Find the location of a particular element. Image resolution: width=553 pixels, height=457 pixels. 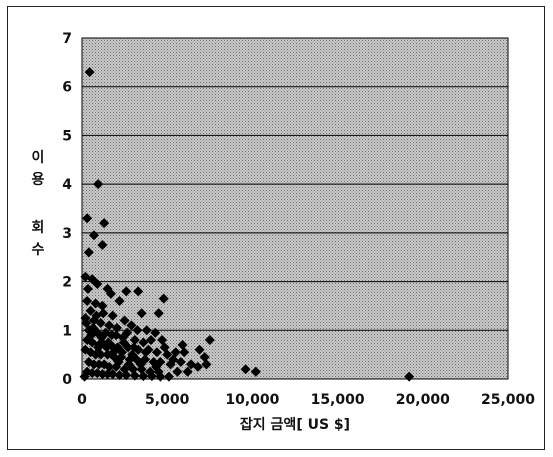

x-axis-ticks: 0 5,000 10,000 15,000 20,000 25,000 is located at coordinates (306, 400).